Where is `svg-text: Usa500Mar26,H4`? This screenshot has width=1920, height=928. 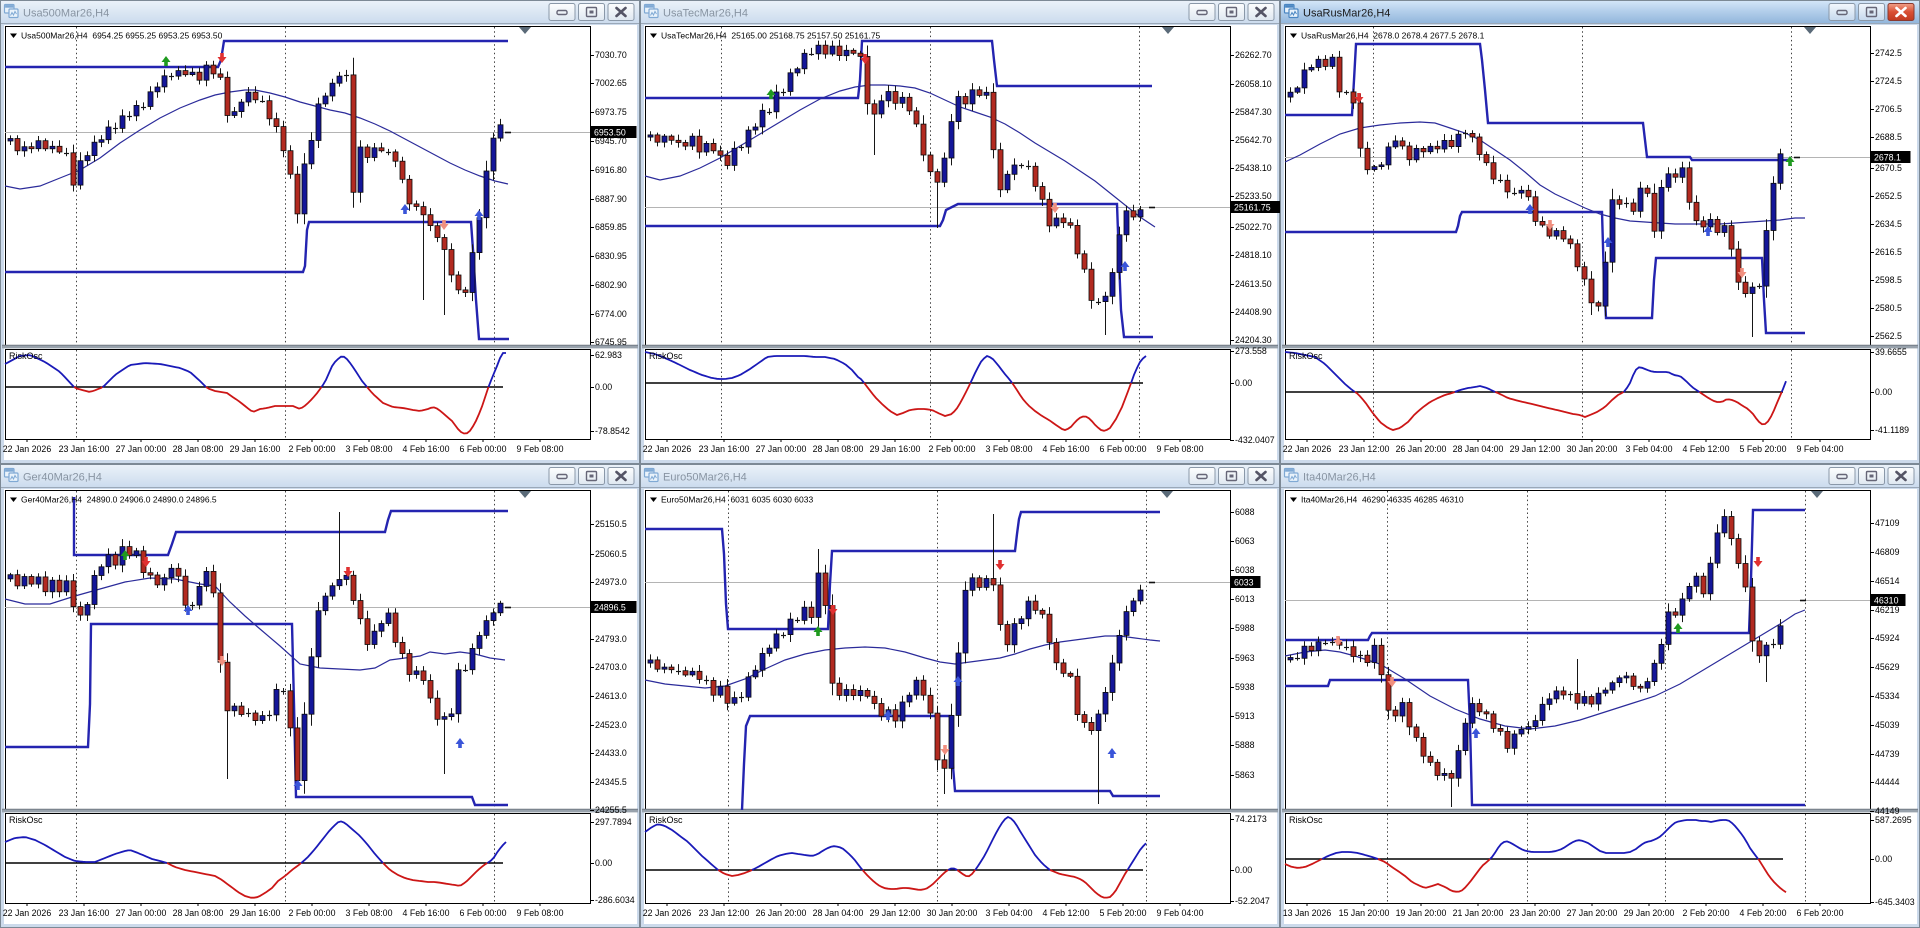 svg-text: Usa500Mar26,H4 is located at coordinates (66, 14).